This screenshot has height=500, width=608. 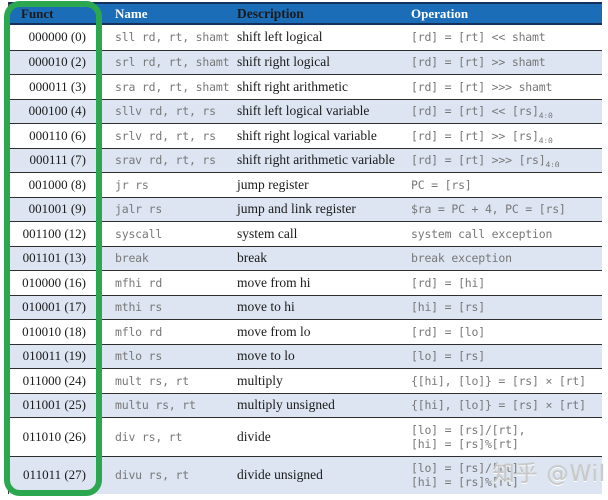 What do you see at coordinates (57, 209) in the screenshot?
I see `funct-cell: 001001 (9)` at bounding box center [57, 209].